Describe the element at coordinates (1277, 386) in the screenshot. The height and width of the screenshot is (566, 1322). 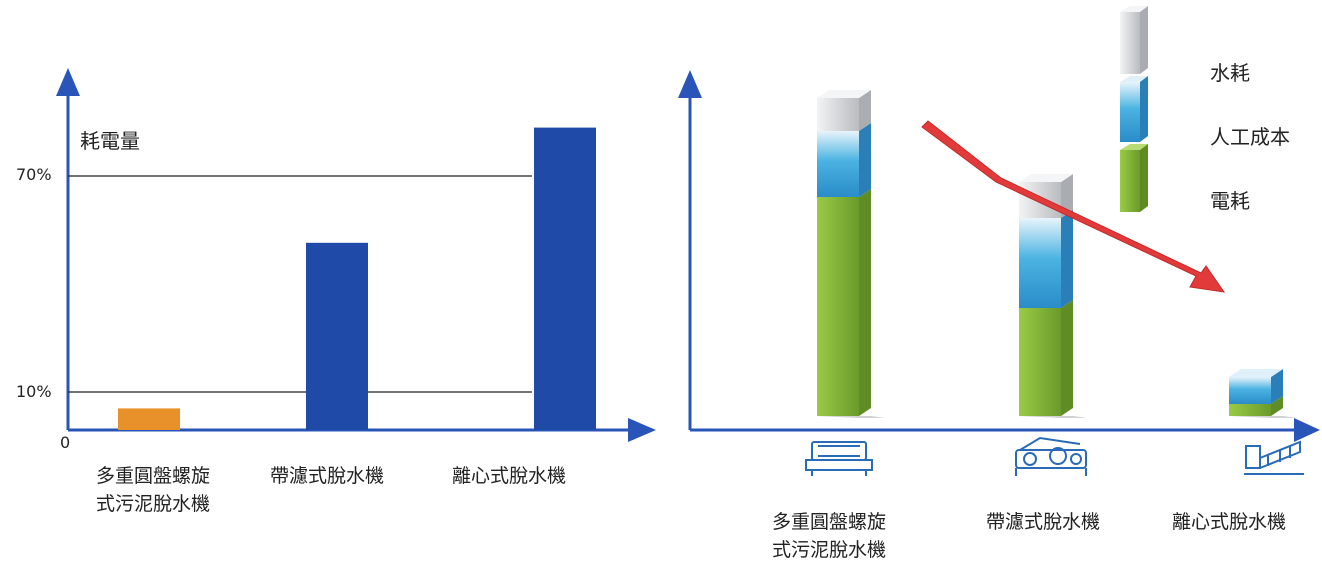
I see `right-bar-3-labor-side` at that location.